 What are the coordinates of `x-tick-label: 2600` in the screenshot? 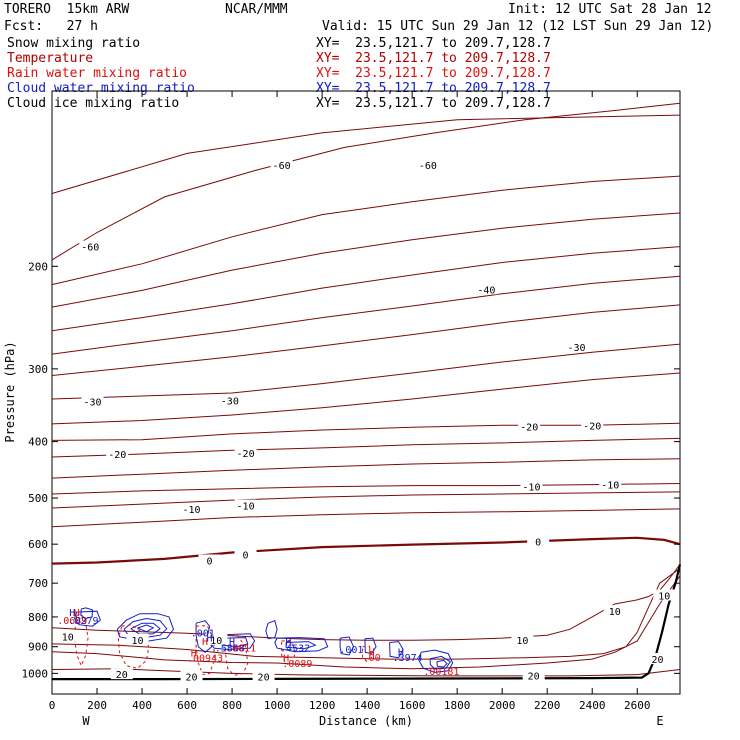 It's located at (637, 705).